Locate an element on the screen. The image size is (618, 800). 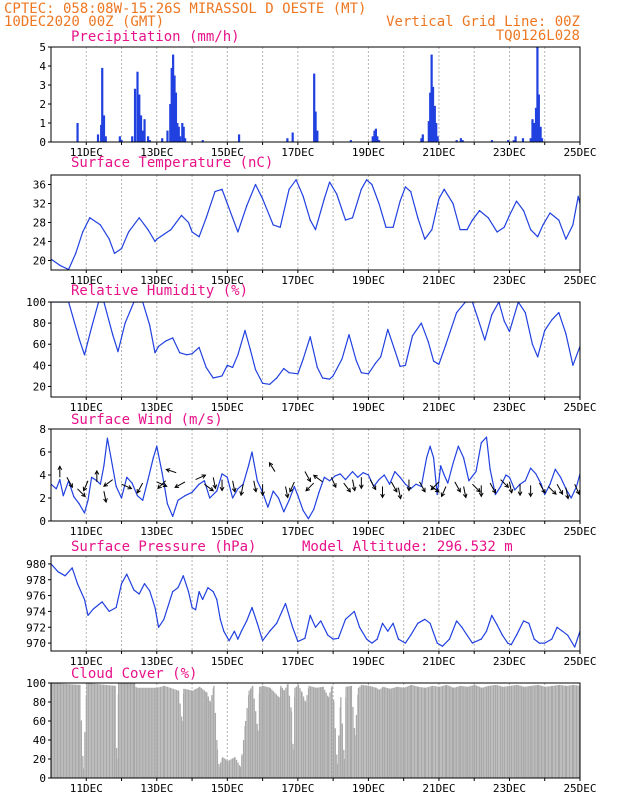
pressure-title: Surface Pressure (hPa) is located at coordinates (163, 547).